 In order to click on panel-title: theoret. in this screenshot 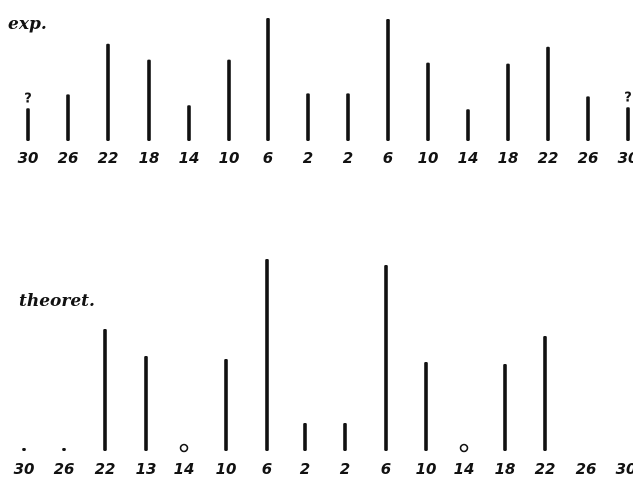, I will do `click(57, 301)`.